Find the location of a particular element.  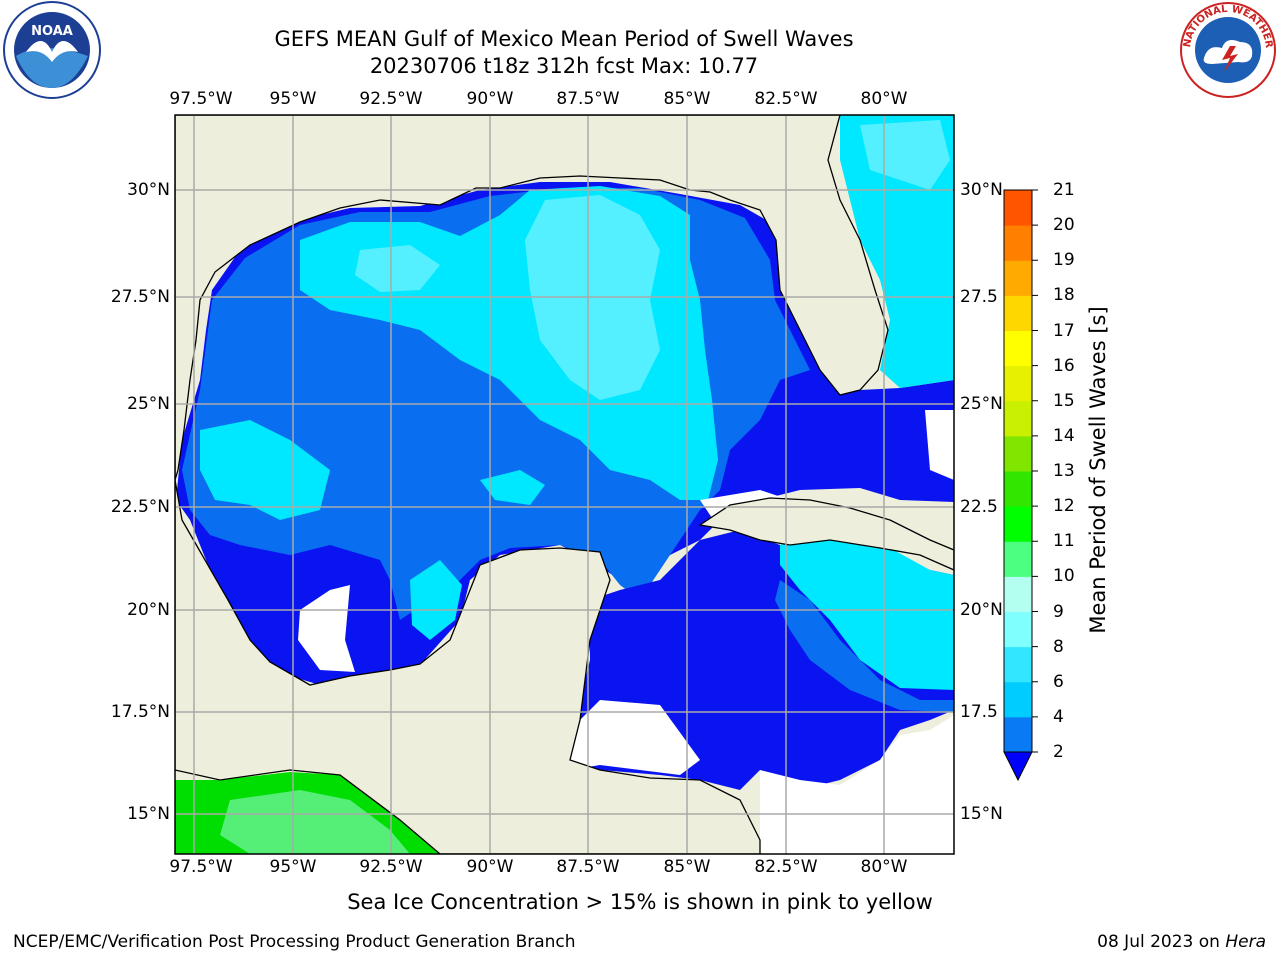

lat-label-right: 22.5 is located at coordinates (979, 507).